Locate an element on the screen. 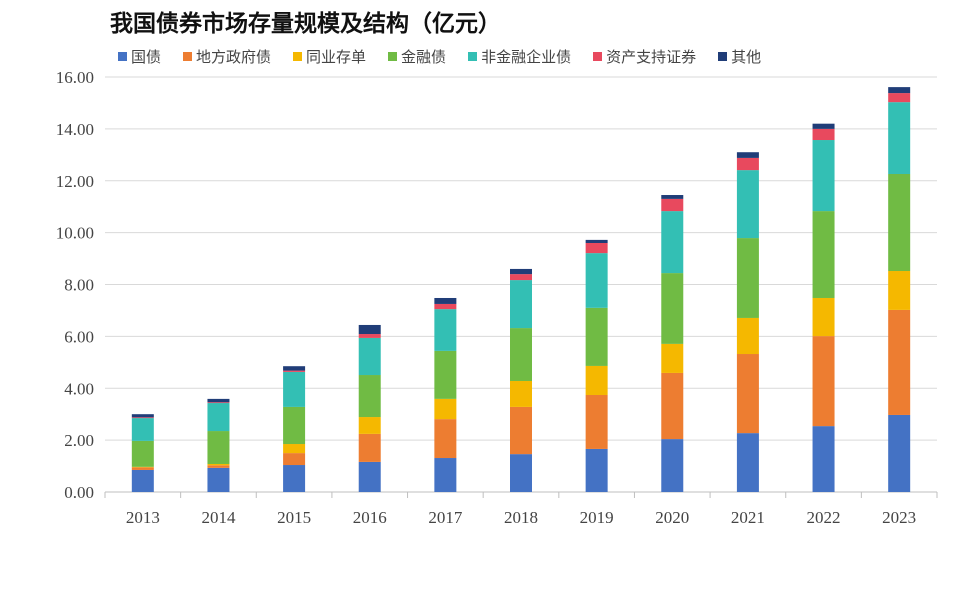 The width and height of the screenshot is (960, 598). legend-label: 地方政府债 is located at coordinates (234, 57).